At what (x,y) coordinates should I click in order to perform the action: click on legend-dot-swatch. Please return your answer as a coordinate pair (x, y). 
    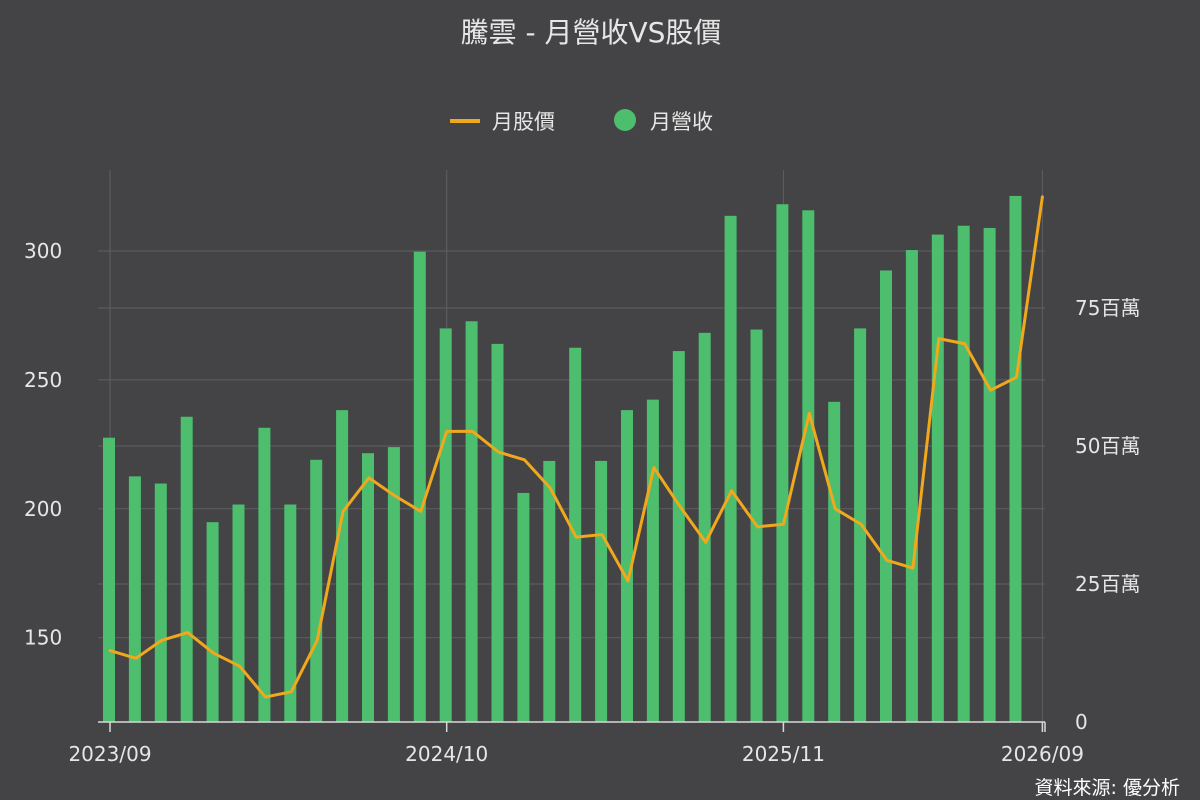
    Looking at the image, I should click on (625, 120).